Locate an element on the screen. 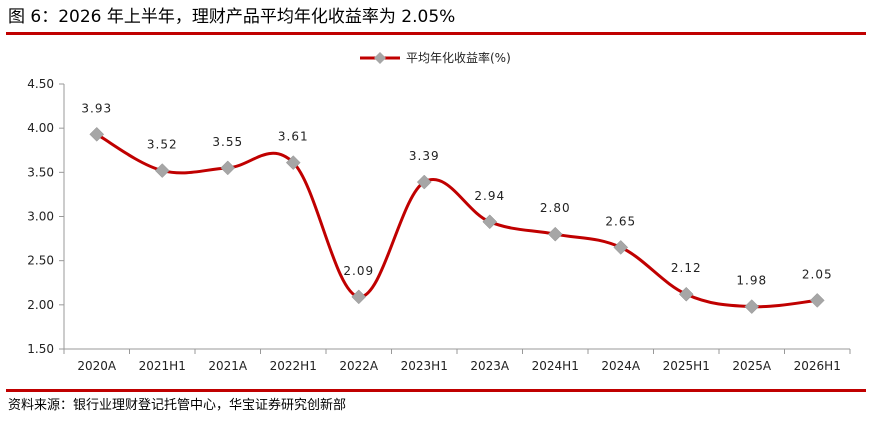 The width and height of the screenshot is (872, 422). x-tick-label: 2021A is located at coordinates (228, 366).